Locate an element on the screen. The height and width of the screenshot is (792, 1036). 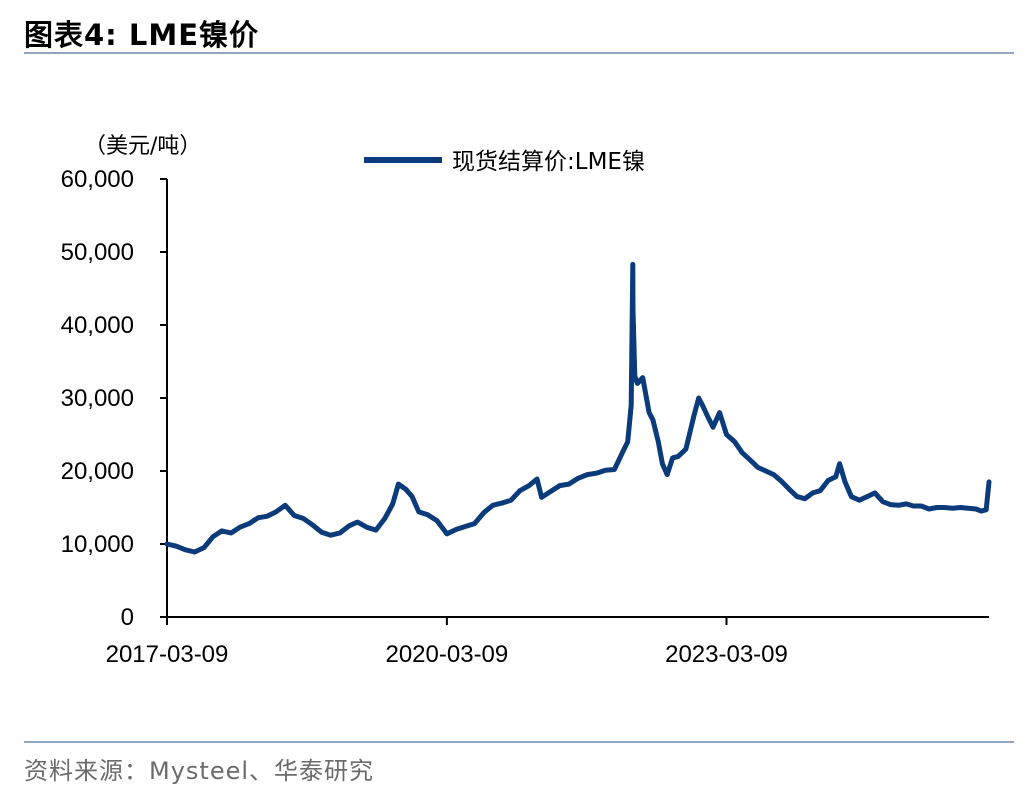
legend-label: 现货结算价:LME镍 is located at coordinates (548, 162).